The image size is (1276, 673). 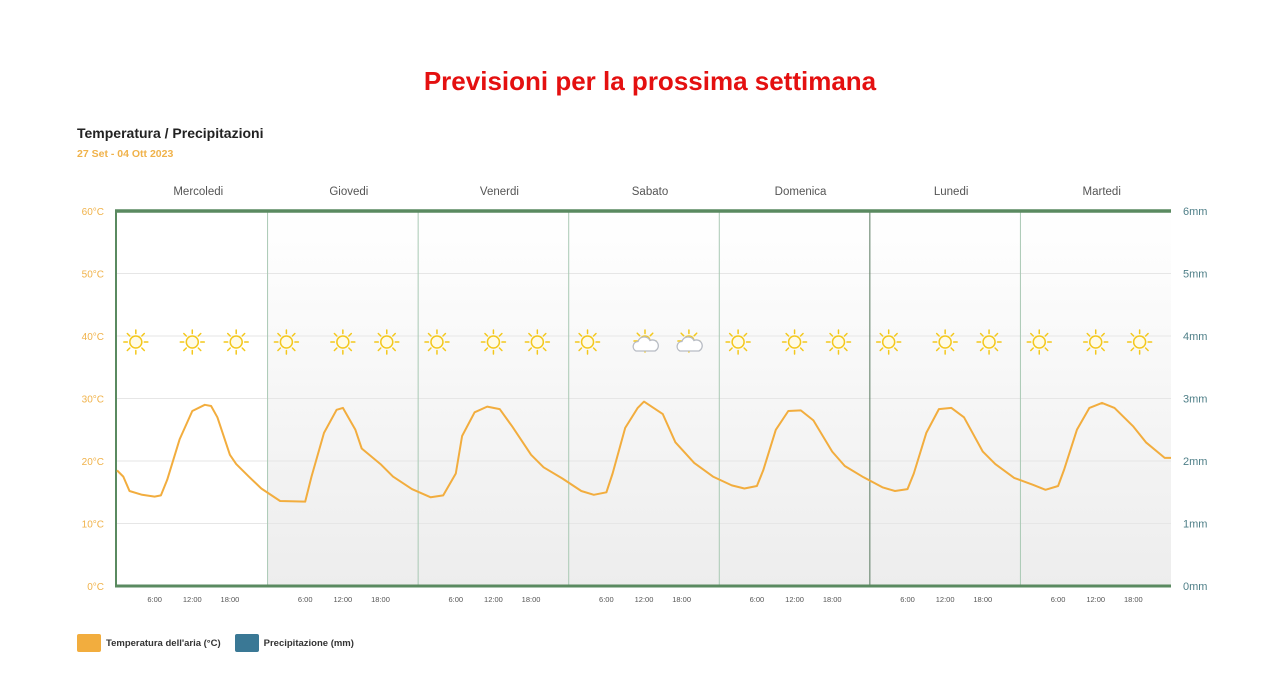 I want to click on hour-tick-5-2: 12:00, so click(x=794, y=599).